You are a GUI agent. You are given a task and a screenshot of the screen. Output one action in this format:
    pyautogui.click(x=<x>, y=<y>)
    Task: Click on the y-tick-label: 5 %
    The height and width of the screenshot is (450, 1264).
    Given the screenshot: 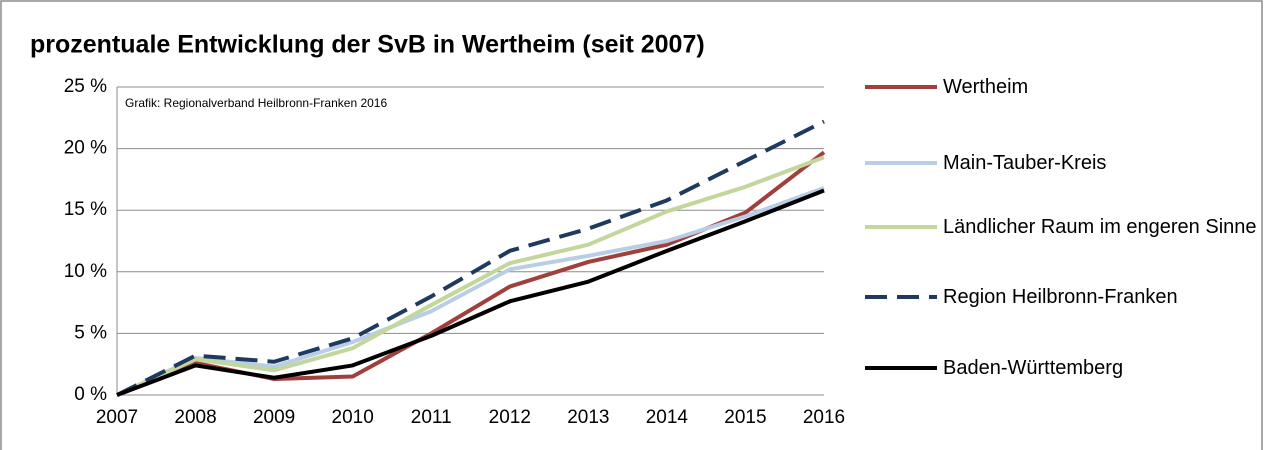 What is the action you would take?
    pyautogui.click(x=90, y=332)
    